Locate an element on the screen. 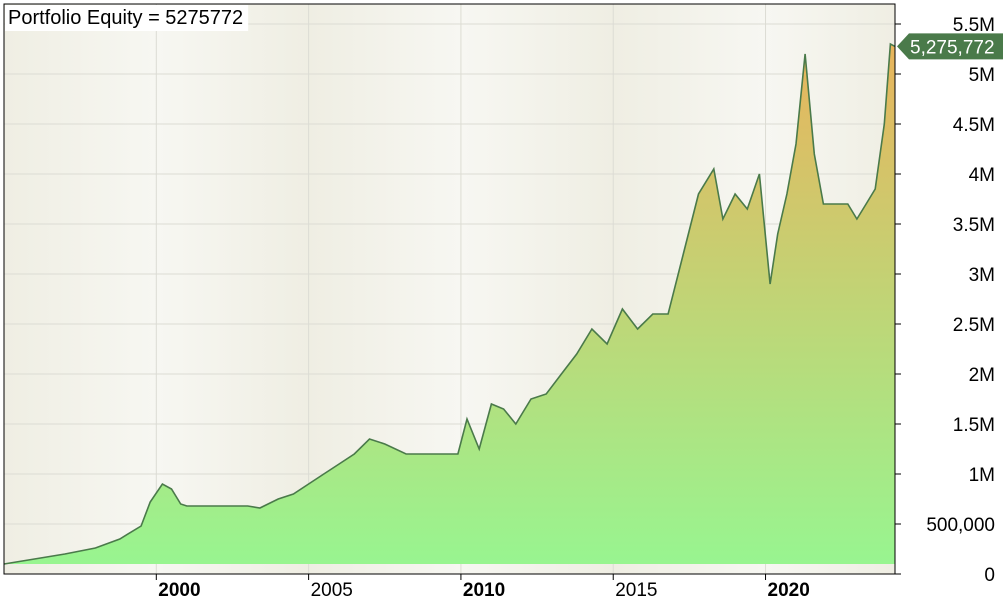  y-tick-label: 4M is located at coordinates (982, 175).